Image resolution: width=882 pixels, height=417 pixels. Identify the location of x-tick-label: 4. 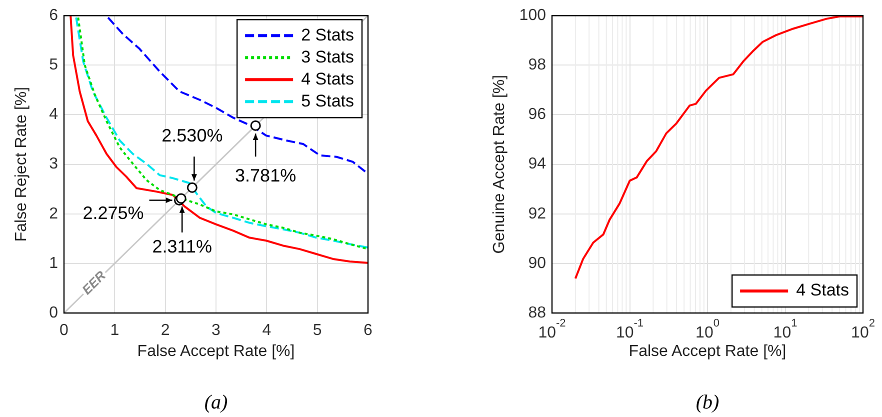
(267, 331).